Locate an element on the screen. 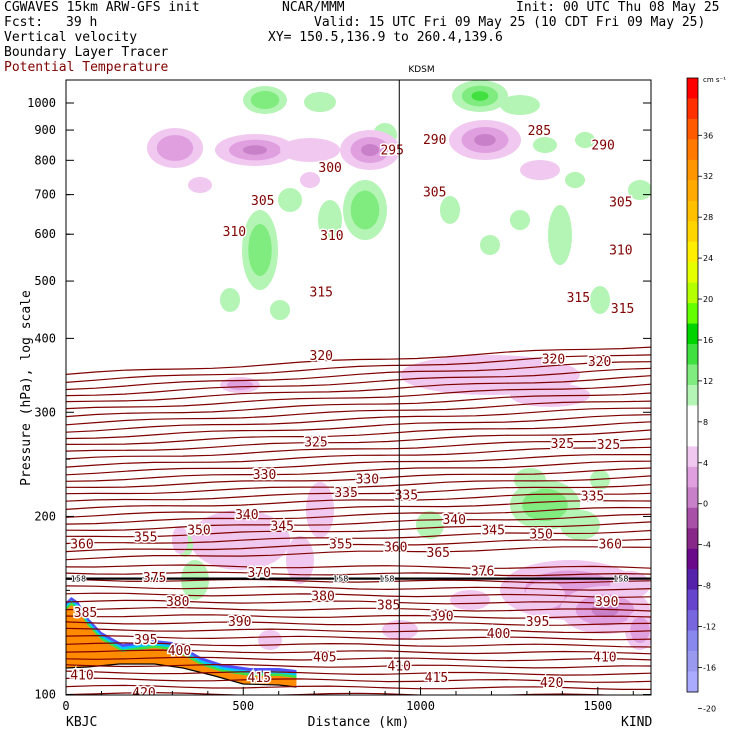  isentrope-label: 340 is located at coordinates (453, 520).